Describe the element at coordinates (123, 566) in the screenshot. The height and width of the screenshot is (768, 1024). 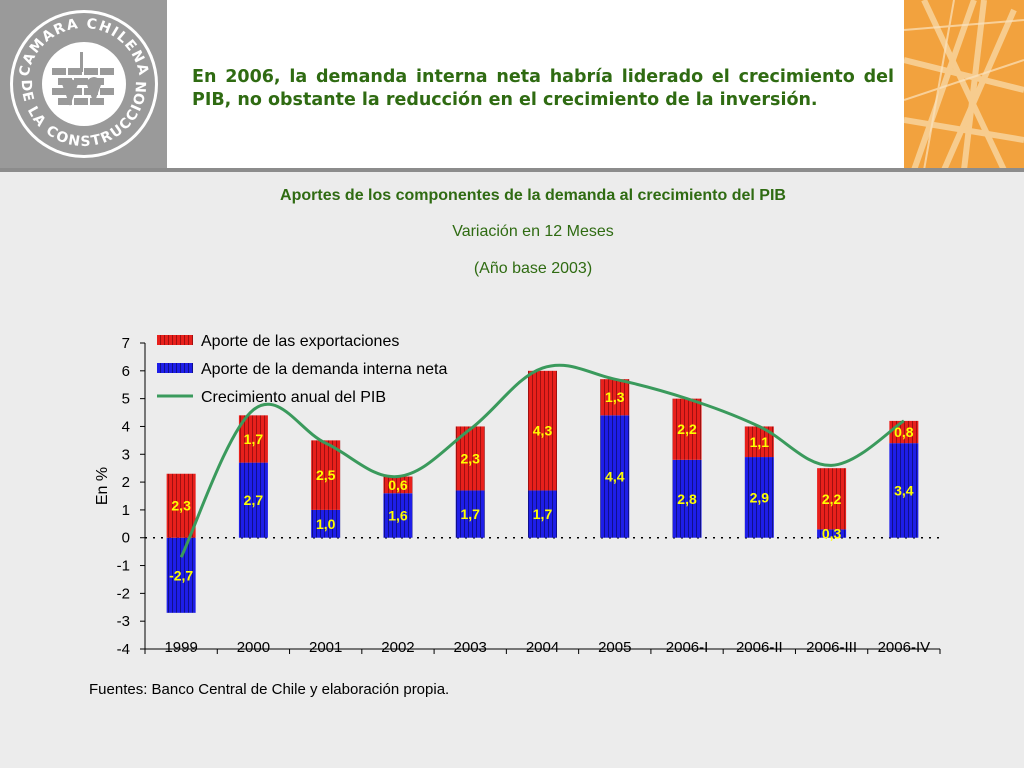
I see `y-tick-label: -1` at that location.